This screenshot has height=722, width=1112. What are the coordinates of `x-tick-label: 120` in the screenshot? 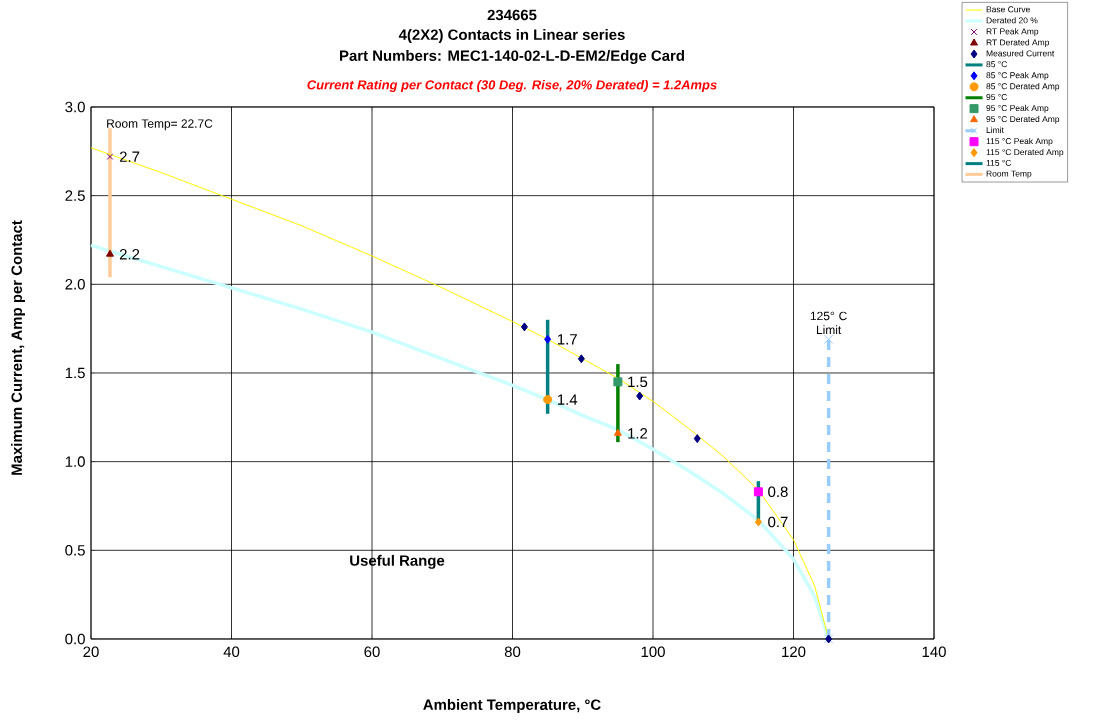 It's located at (794, 652).